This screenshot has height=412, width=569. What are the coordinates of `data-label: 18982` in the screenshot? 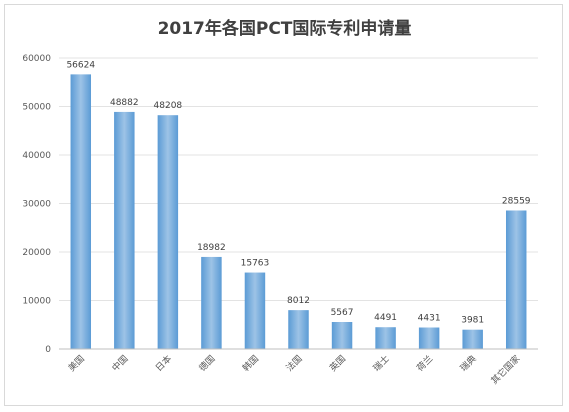 It's located at (211, 248).